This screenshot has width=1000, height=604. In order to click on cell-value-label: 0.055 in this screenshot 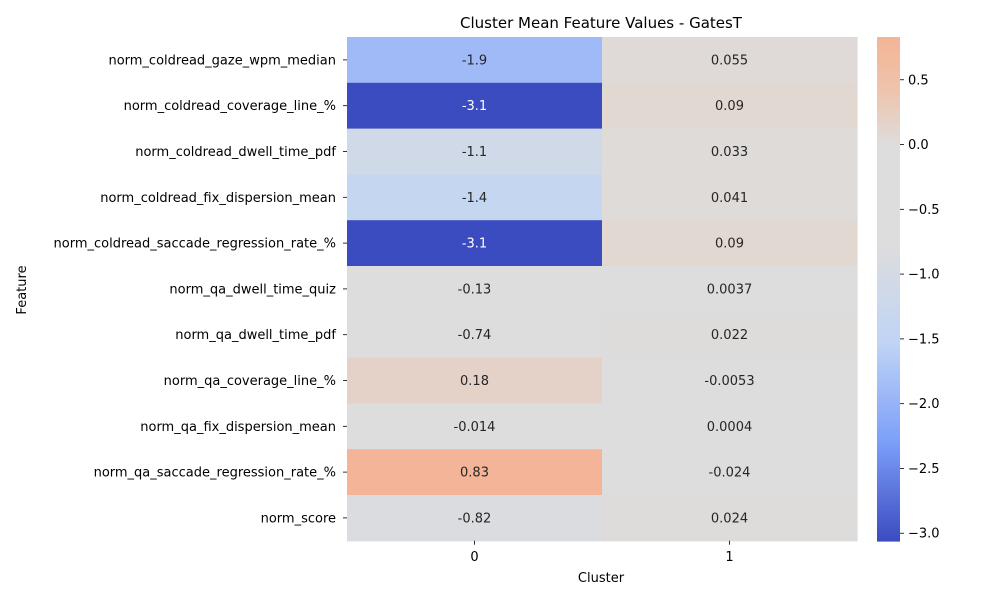, I will do `click(729, 60)`.